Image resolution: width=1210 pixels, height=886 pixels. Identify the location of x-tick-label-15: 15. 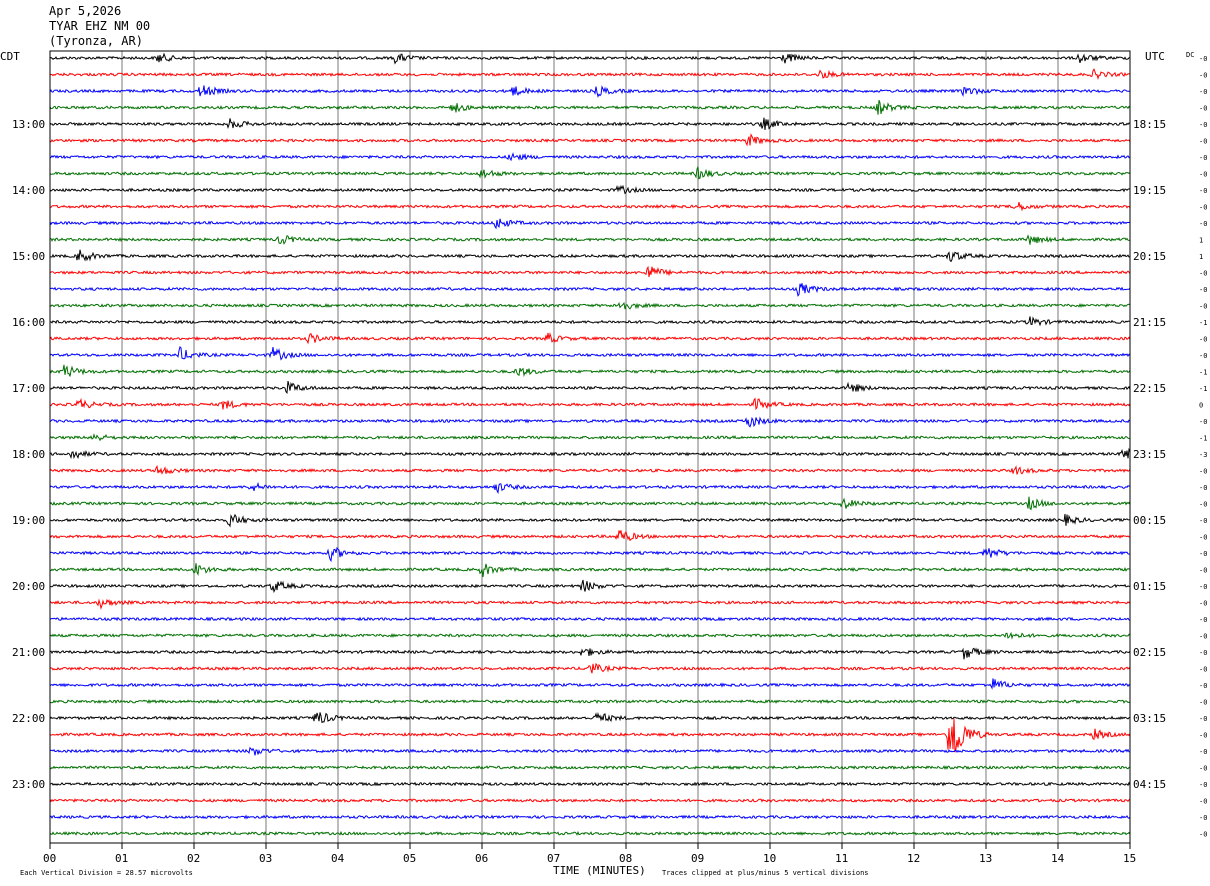
(1129, 858).